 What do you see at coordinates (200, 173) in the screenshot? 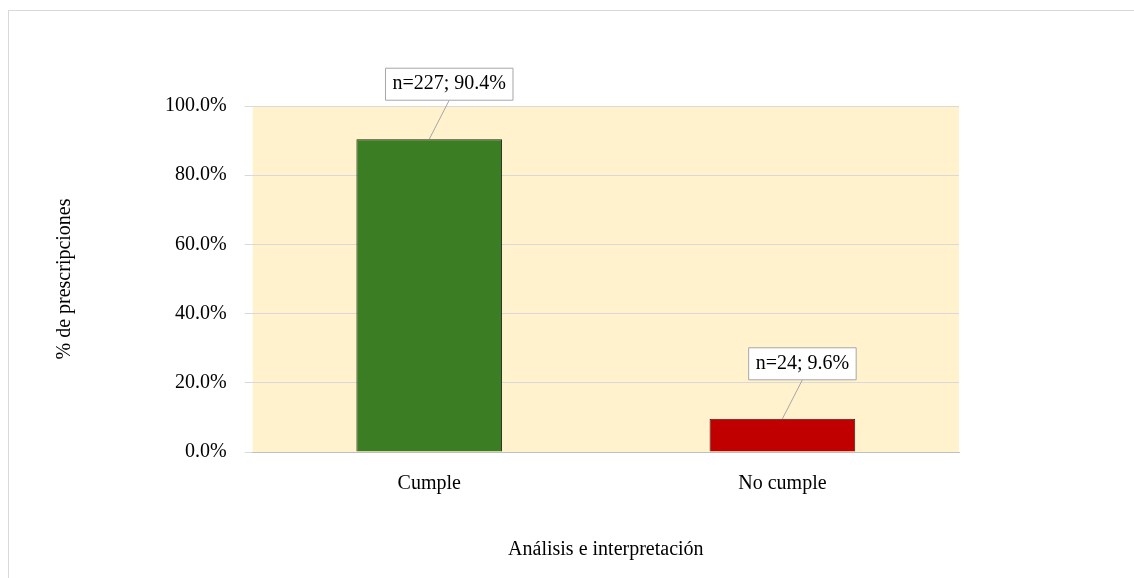
I see `y-tick-label: 80.0%` at bounding box center [200, 173].